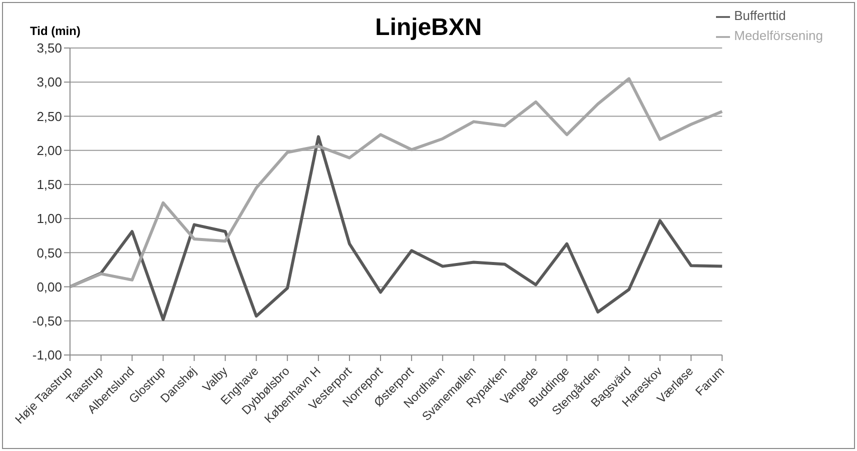 The width and height of the screenshot is (857, 451). Describe the element at coordinates (49, 48) in the screenshot. I see `y-tick-label: 3,50` at that location.